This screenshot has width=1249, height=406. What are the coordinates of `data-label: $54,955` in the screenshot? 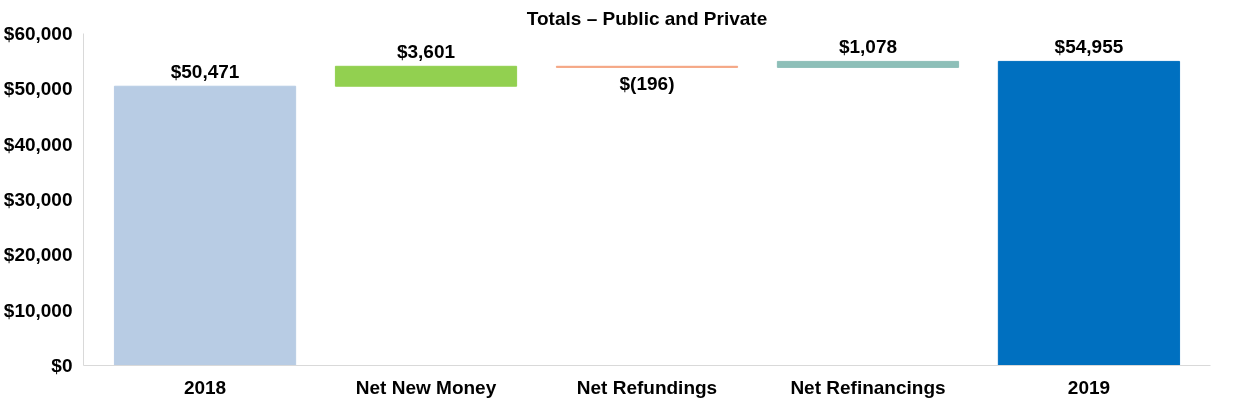 It's located at (1089, 47).